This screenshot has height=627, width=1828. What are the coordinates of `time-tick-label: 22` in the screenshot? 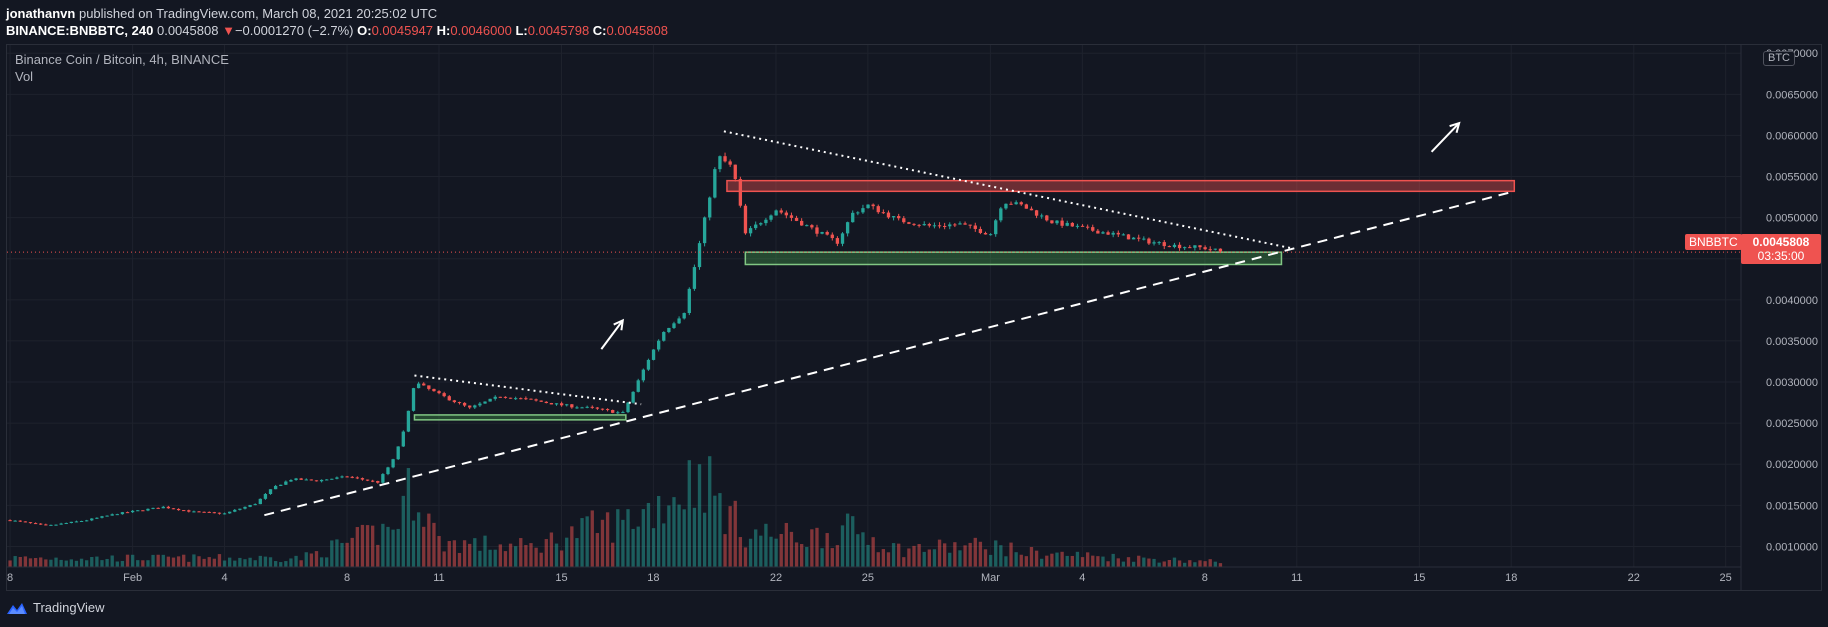 It's located at (1634, 578).